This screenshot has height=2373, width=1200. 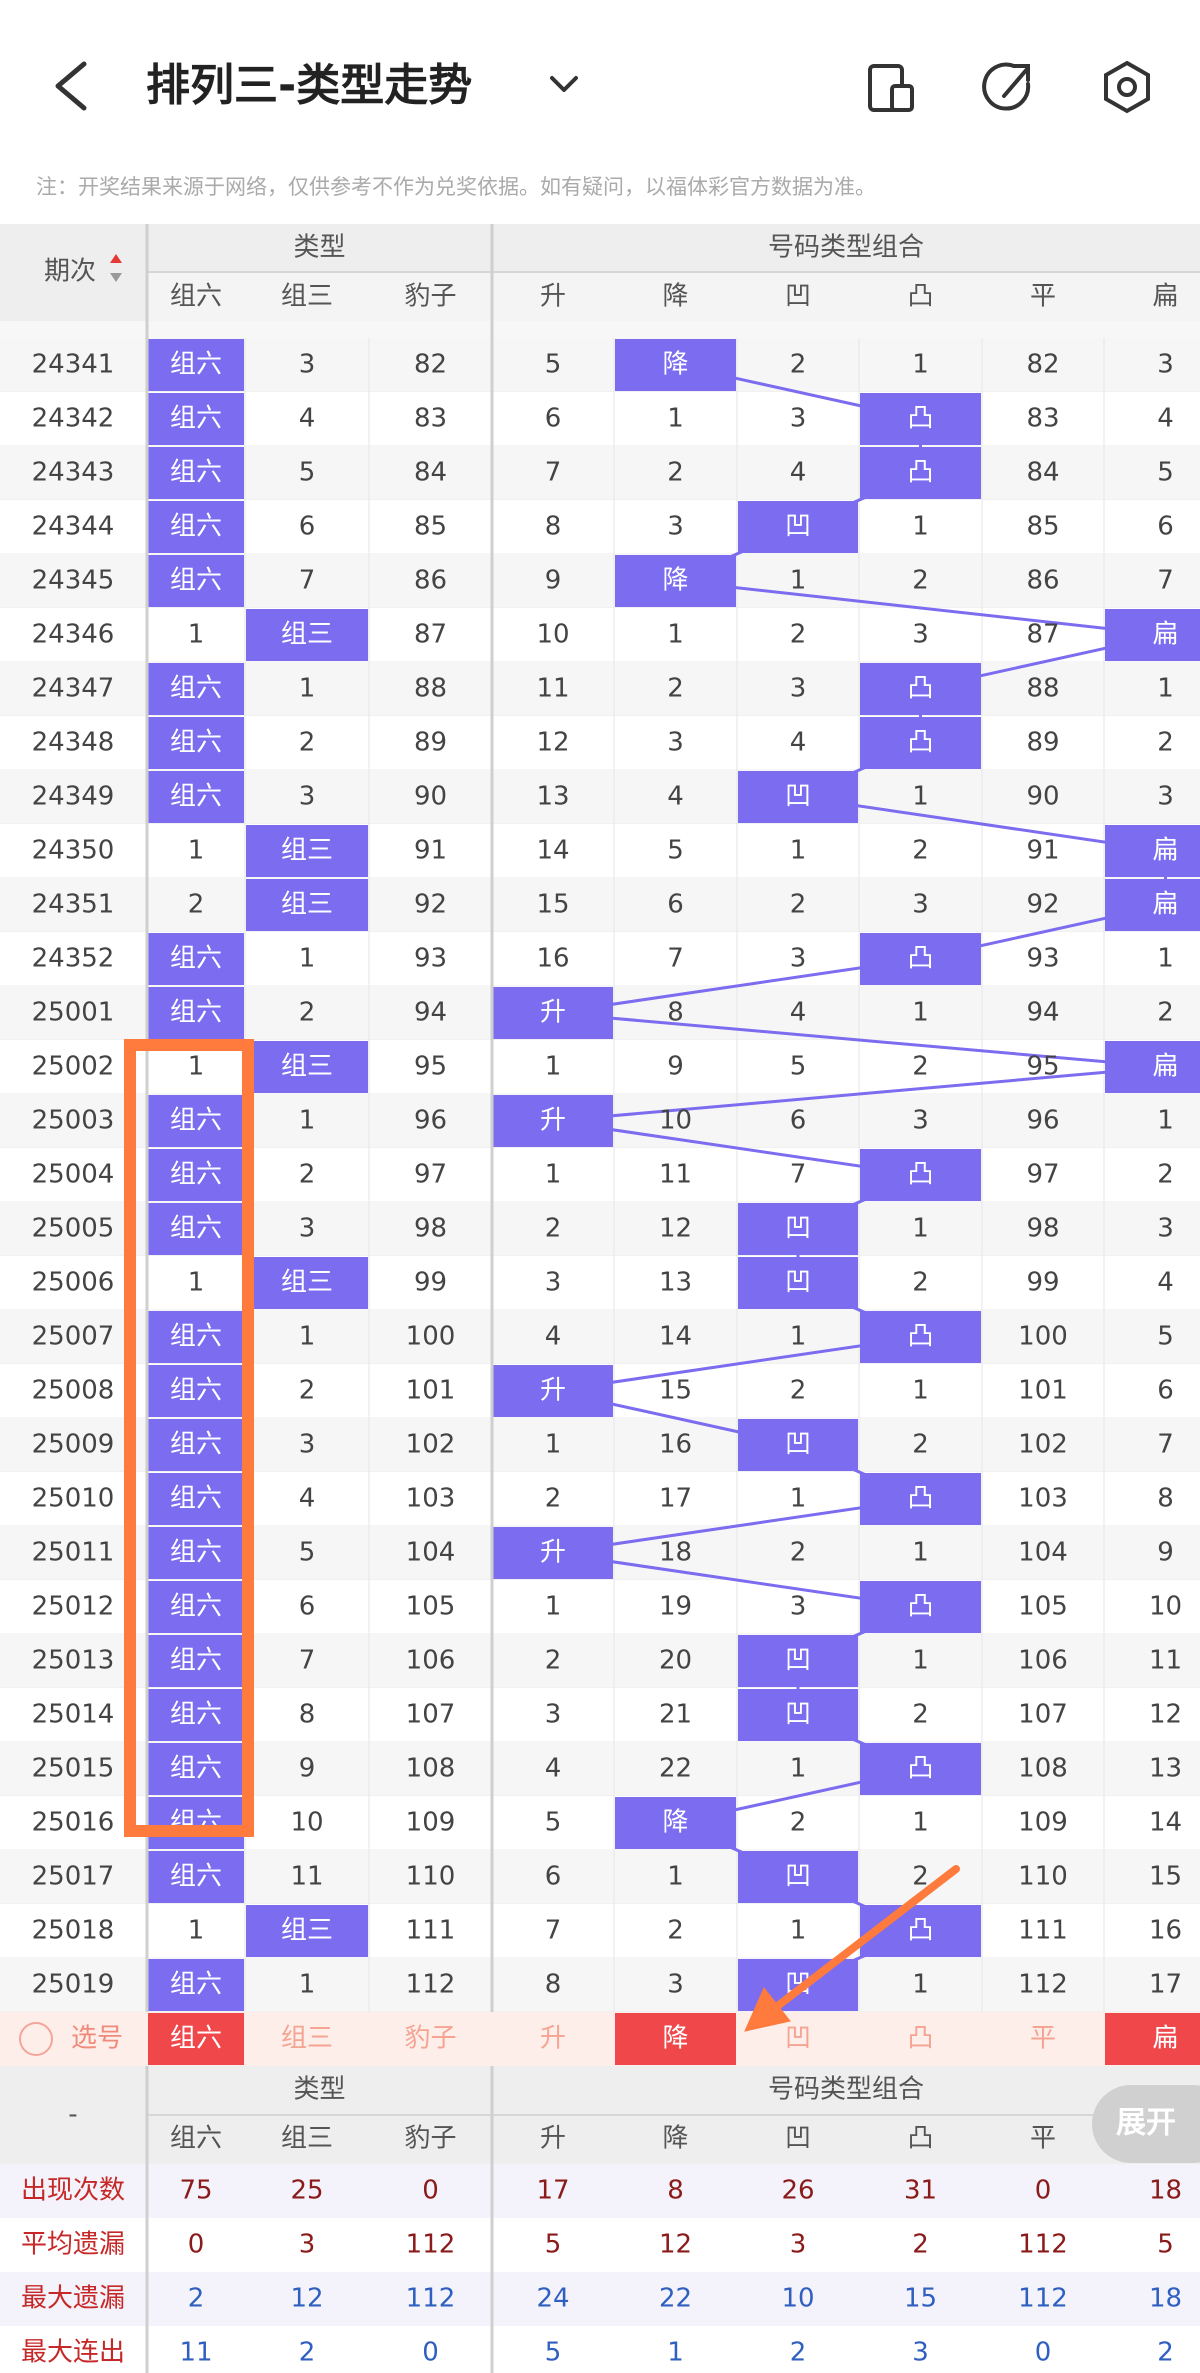 I want to click on stats-label: 平均遗漏, so click(x=73, y=2245).